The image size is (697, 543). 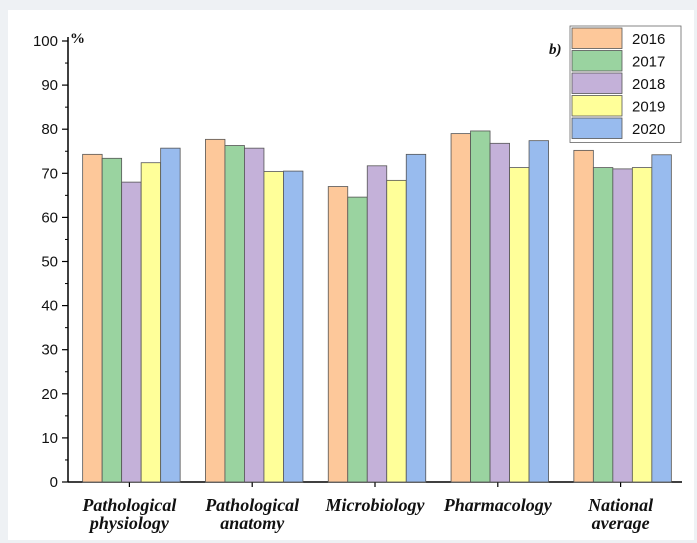 What do you see at coordinates (621, 523) in the screenshot?
I see `x-category-label: average` at bounding box center [621, 523].